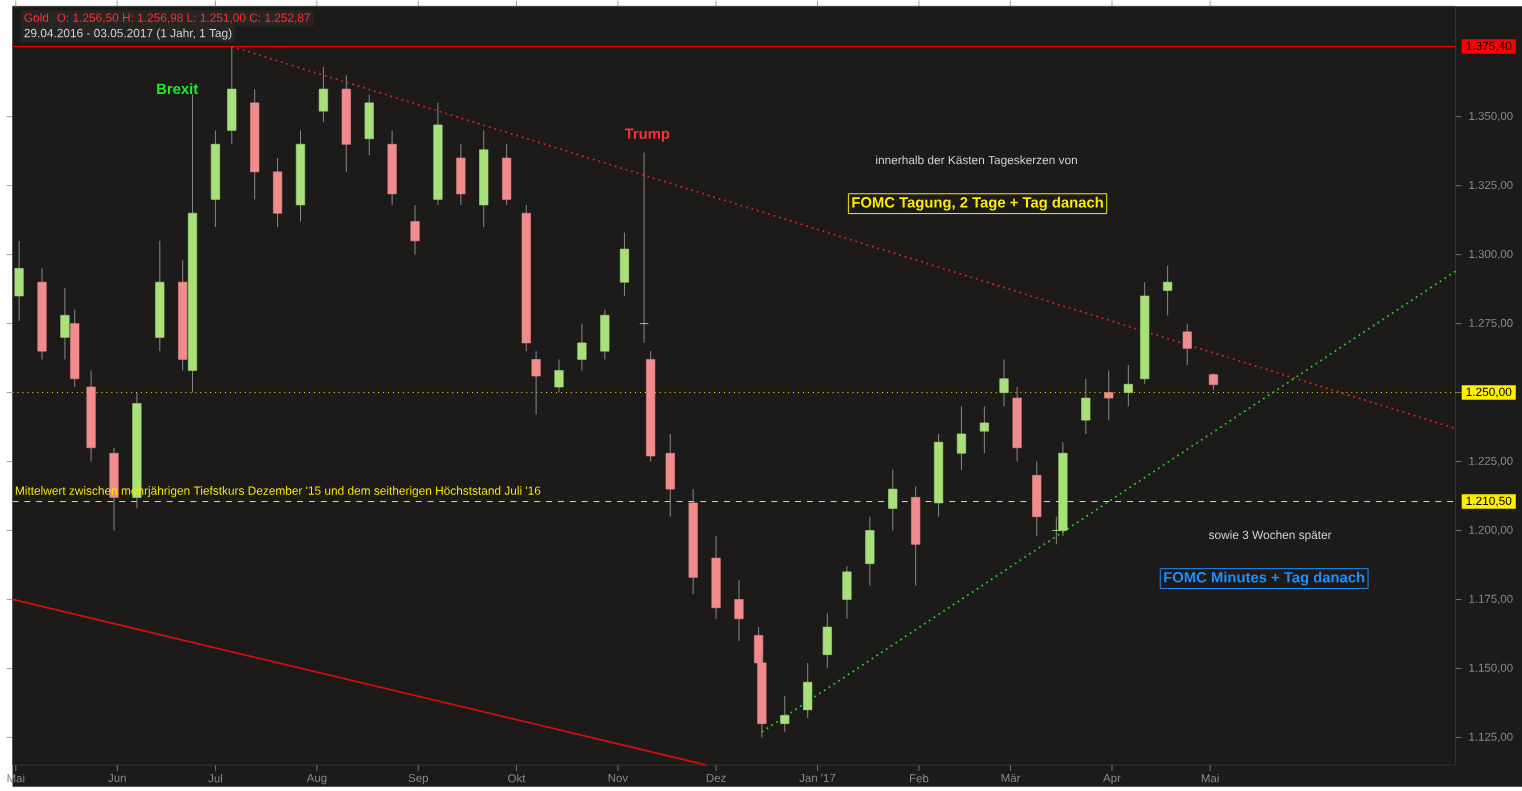 The width and height of the screenshot is (1522, 791). I want to click on x-tick-label: Nov, so click(618, 778).